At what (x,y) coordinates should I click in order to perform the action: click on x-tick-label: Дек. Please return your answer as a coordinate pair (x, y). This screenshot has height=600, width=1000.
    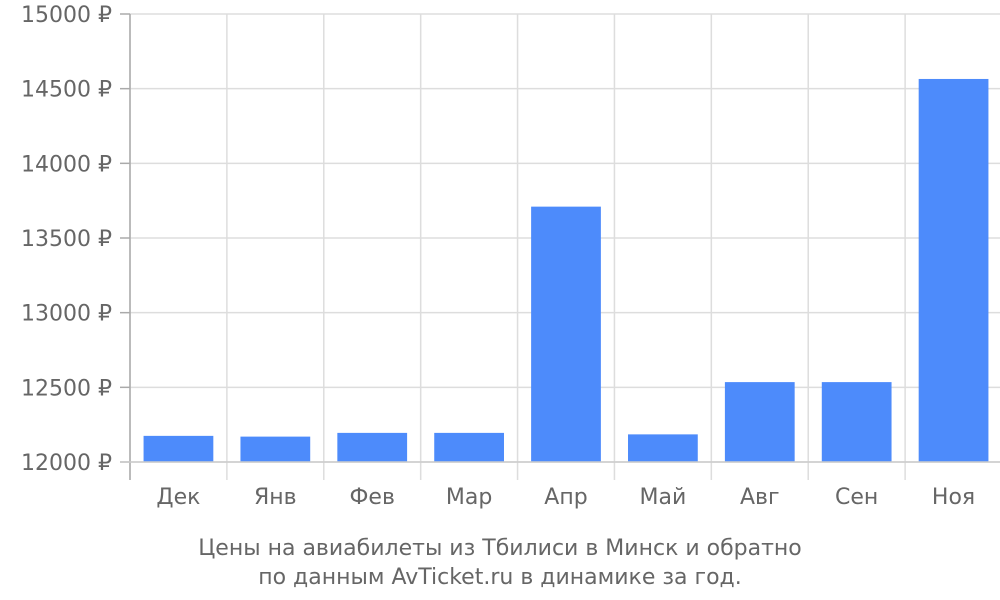
    Looking at the image, I should click on (178, 497).